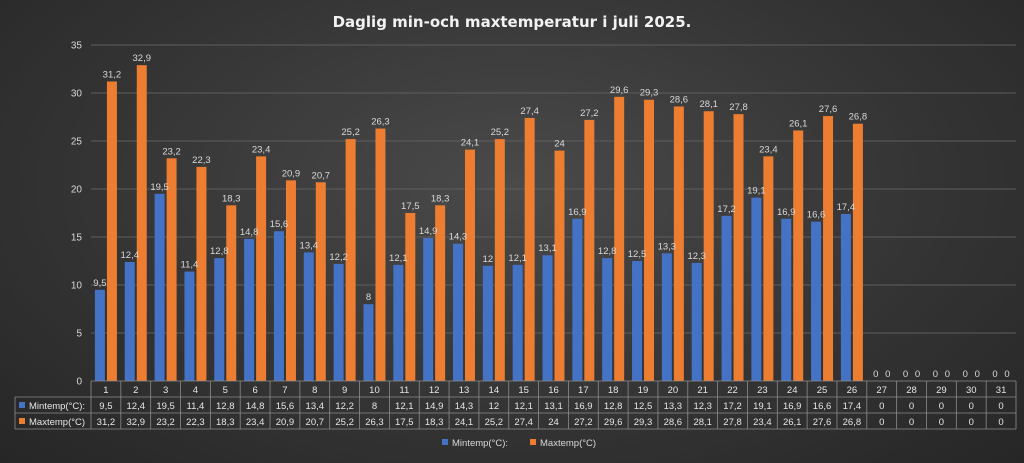 The width and height of the screenshot is (1024, 463). Describe the element at coordinates (159, 187) in the screenshot. I see `data-label: 19,5` at that location.